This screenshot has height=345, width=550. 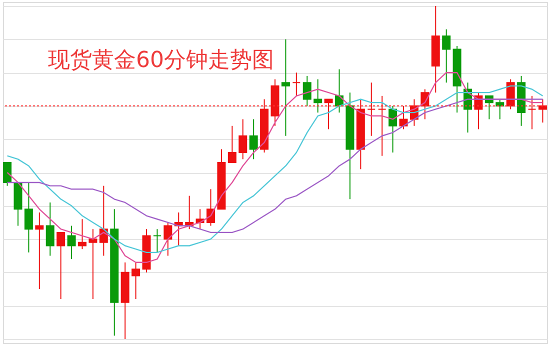 What do you see at coordinates (161, 60) in the screenshot?
I see `text: 现货黄金60分钟走势图` at bounding box center [161, 60].